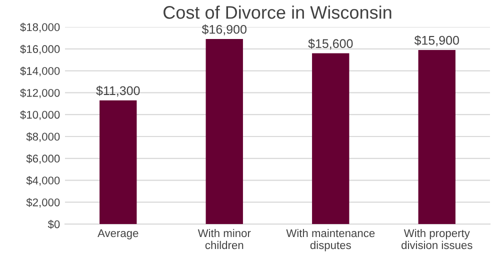  I want to click on y-tick-label: $10,000, so click(40, 115).